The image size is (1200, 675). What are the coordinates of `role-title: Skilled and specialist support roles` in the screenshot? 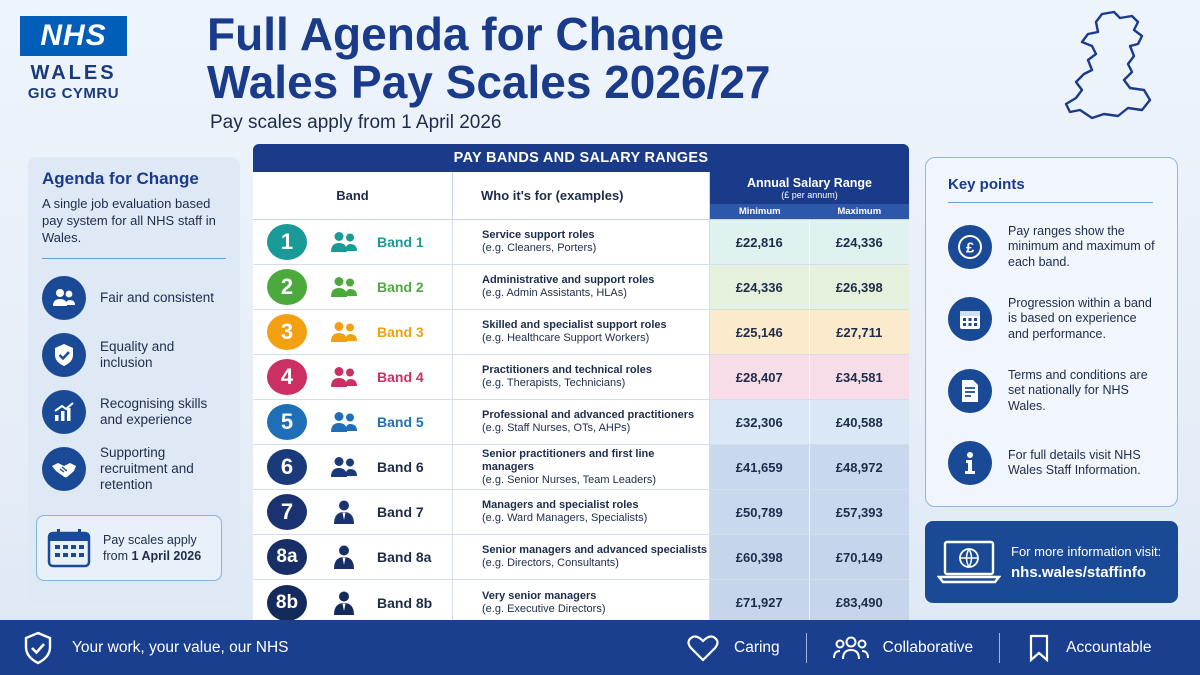 It's located at (574, 325).